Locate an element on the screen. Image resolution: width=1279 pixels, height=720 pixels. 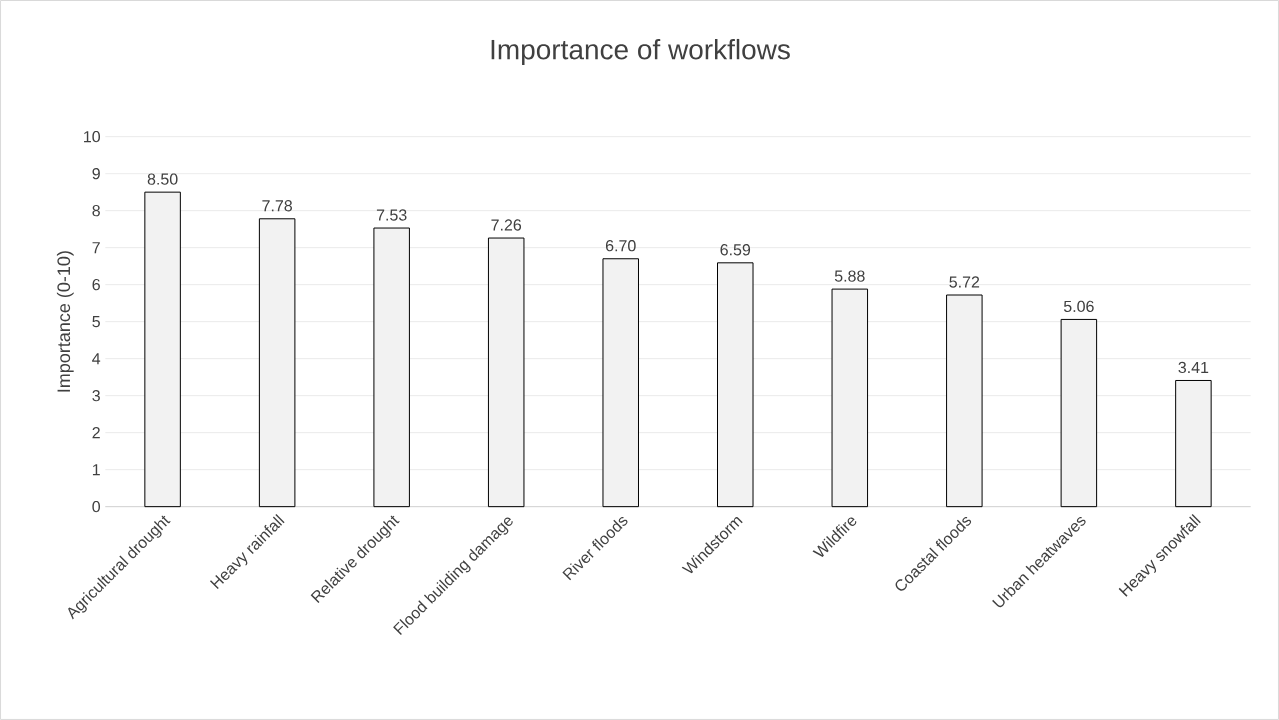
y-tick-label: 9 is located at coordinates (96, 174).